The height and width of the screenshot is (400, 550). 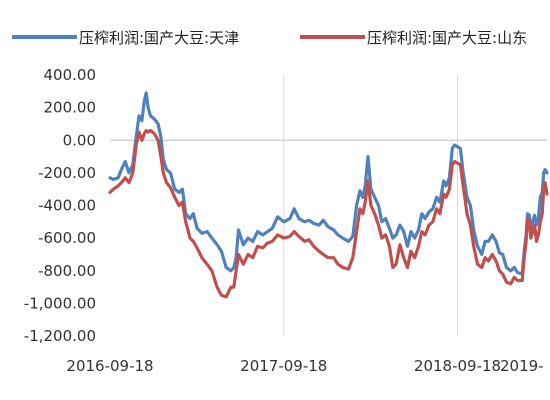 What do you see at coordinates (522, 366) in the screenshot?
I see `x-tick-label: 2019-` at bounding box center [522, 366].